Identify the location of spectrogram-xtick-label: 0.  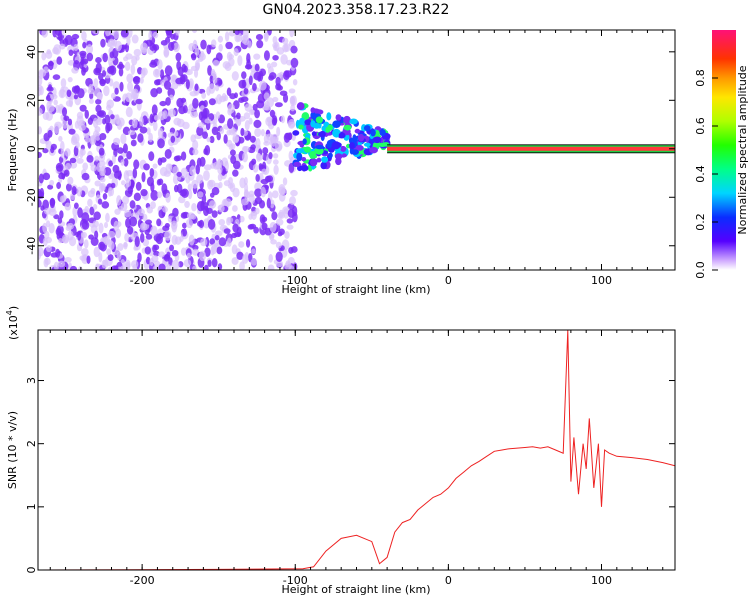
(448, 280).